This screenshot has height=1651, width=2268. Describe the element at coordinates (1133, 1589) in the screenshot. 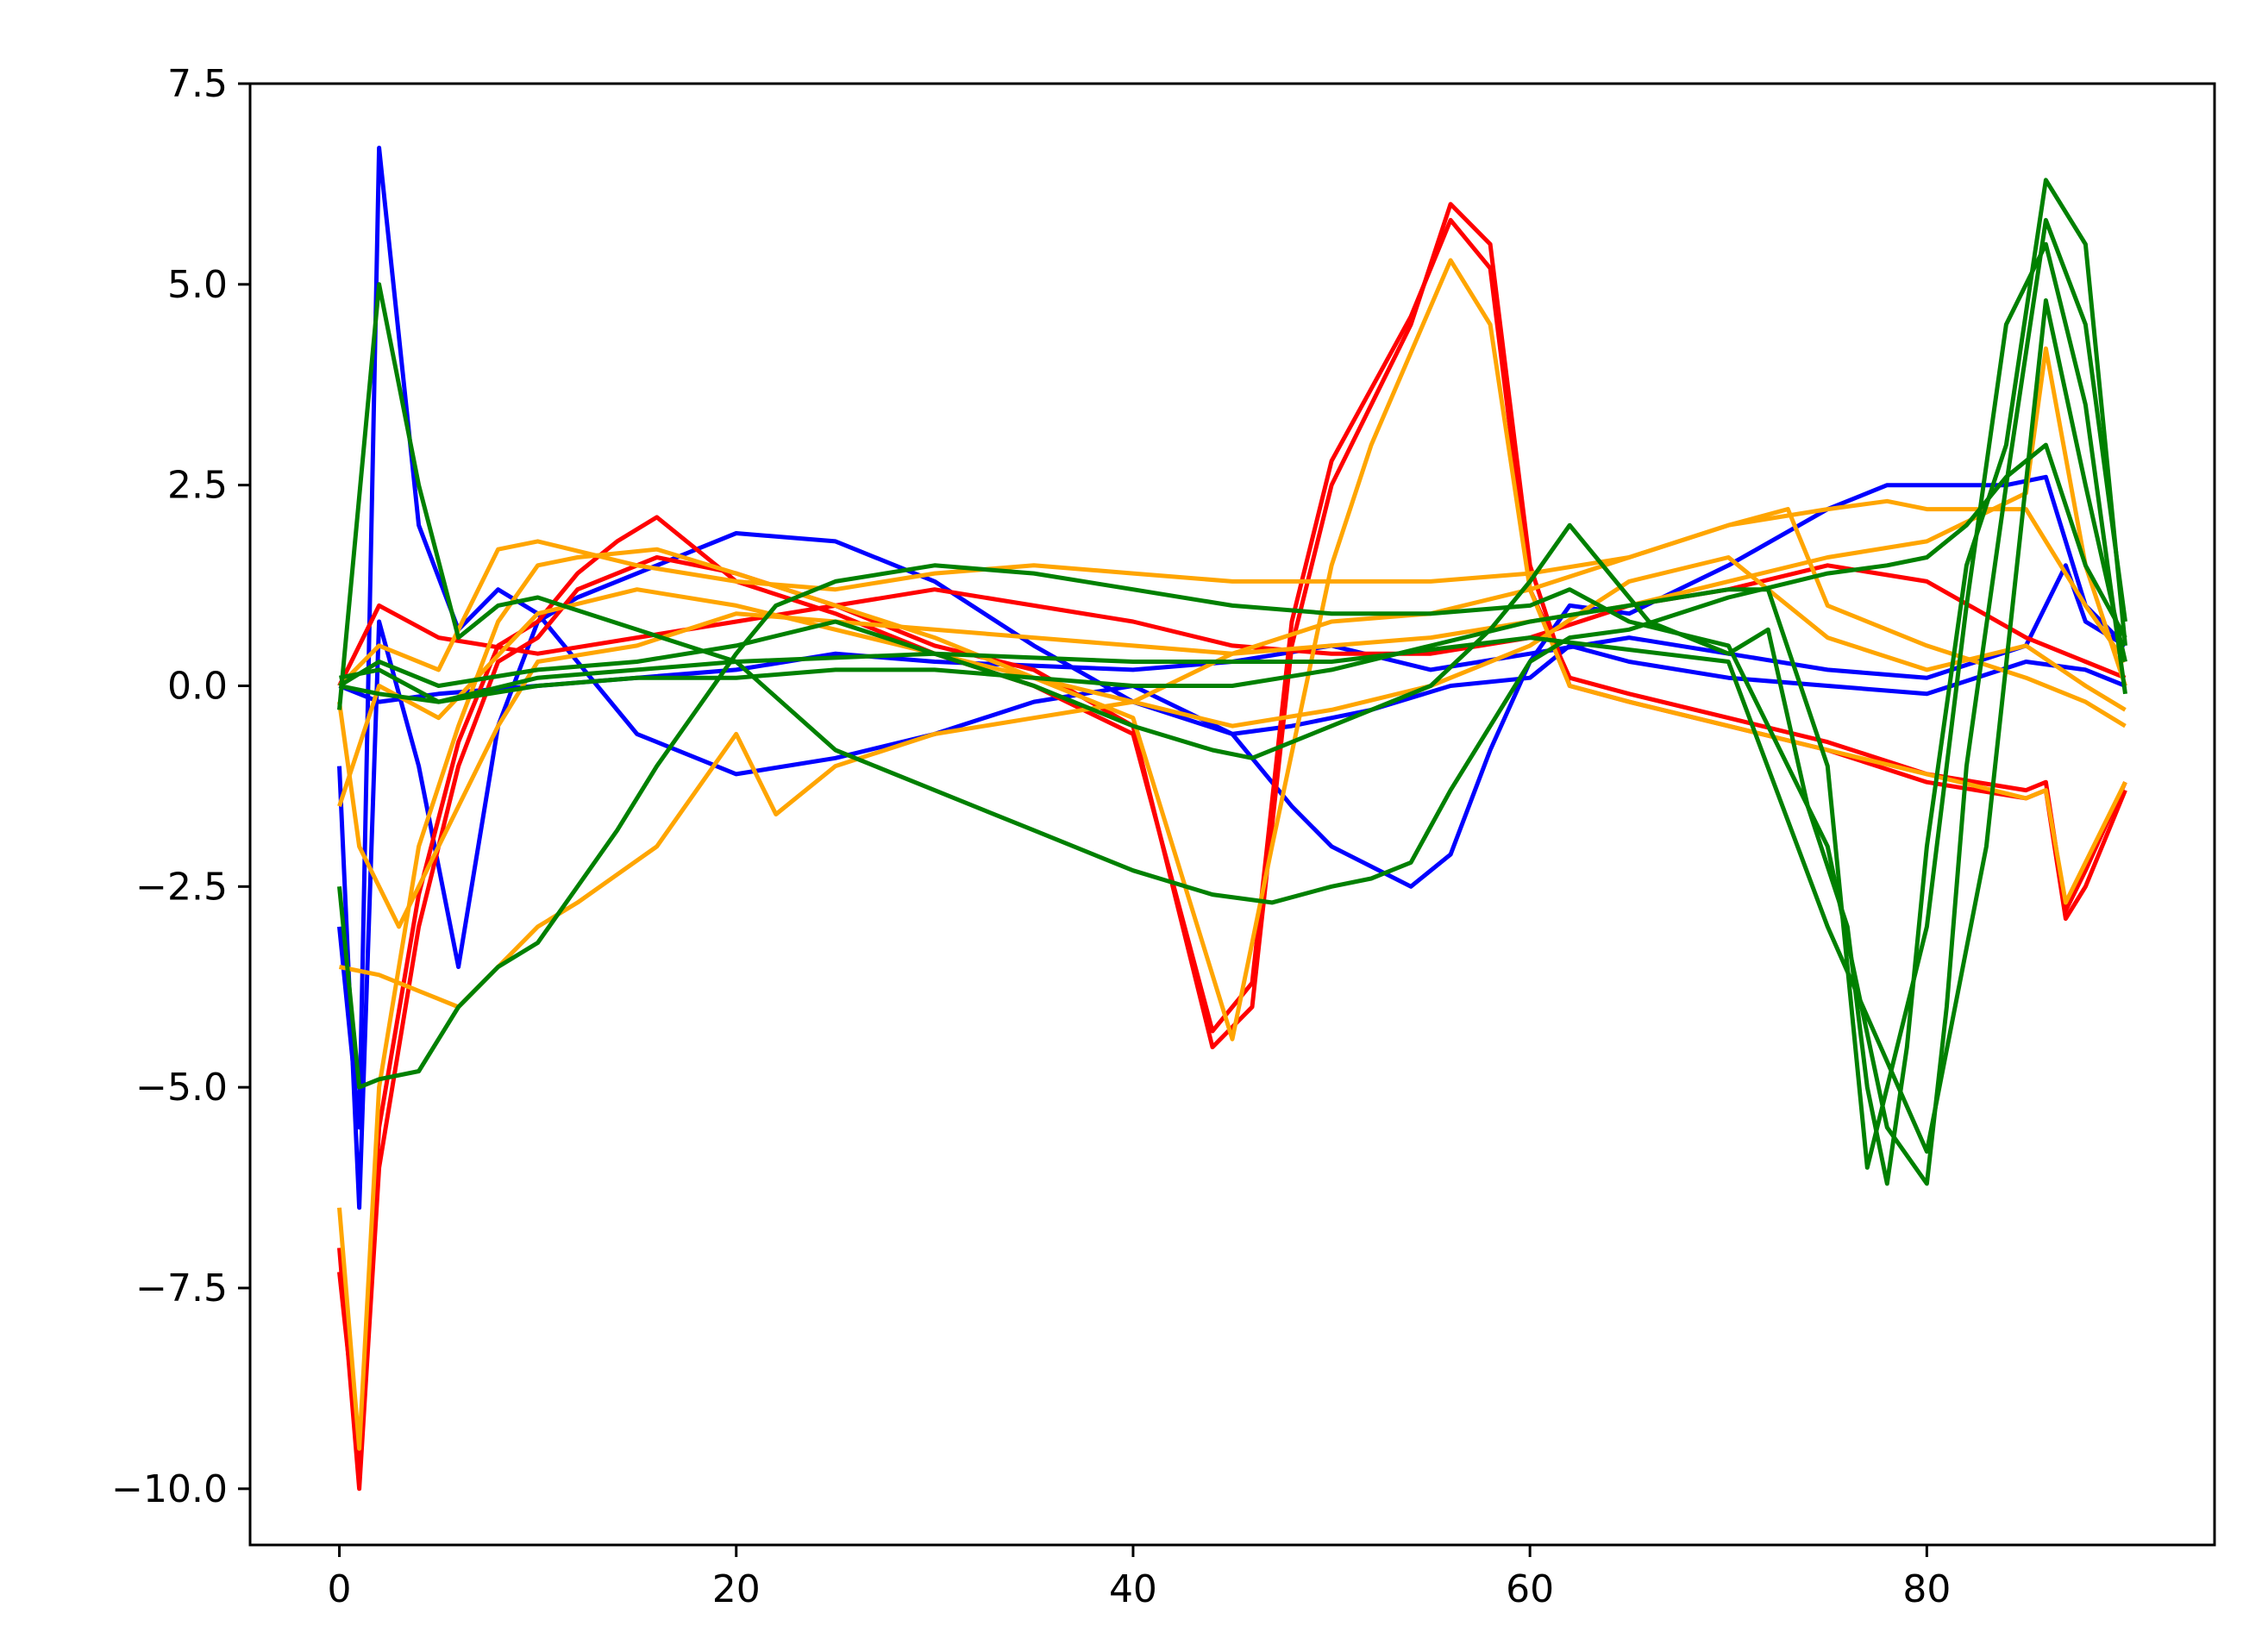

I see `x-tick-label: 40` at that location.